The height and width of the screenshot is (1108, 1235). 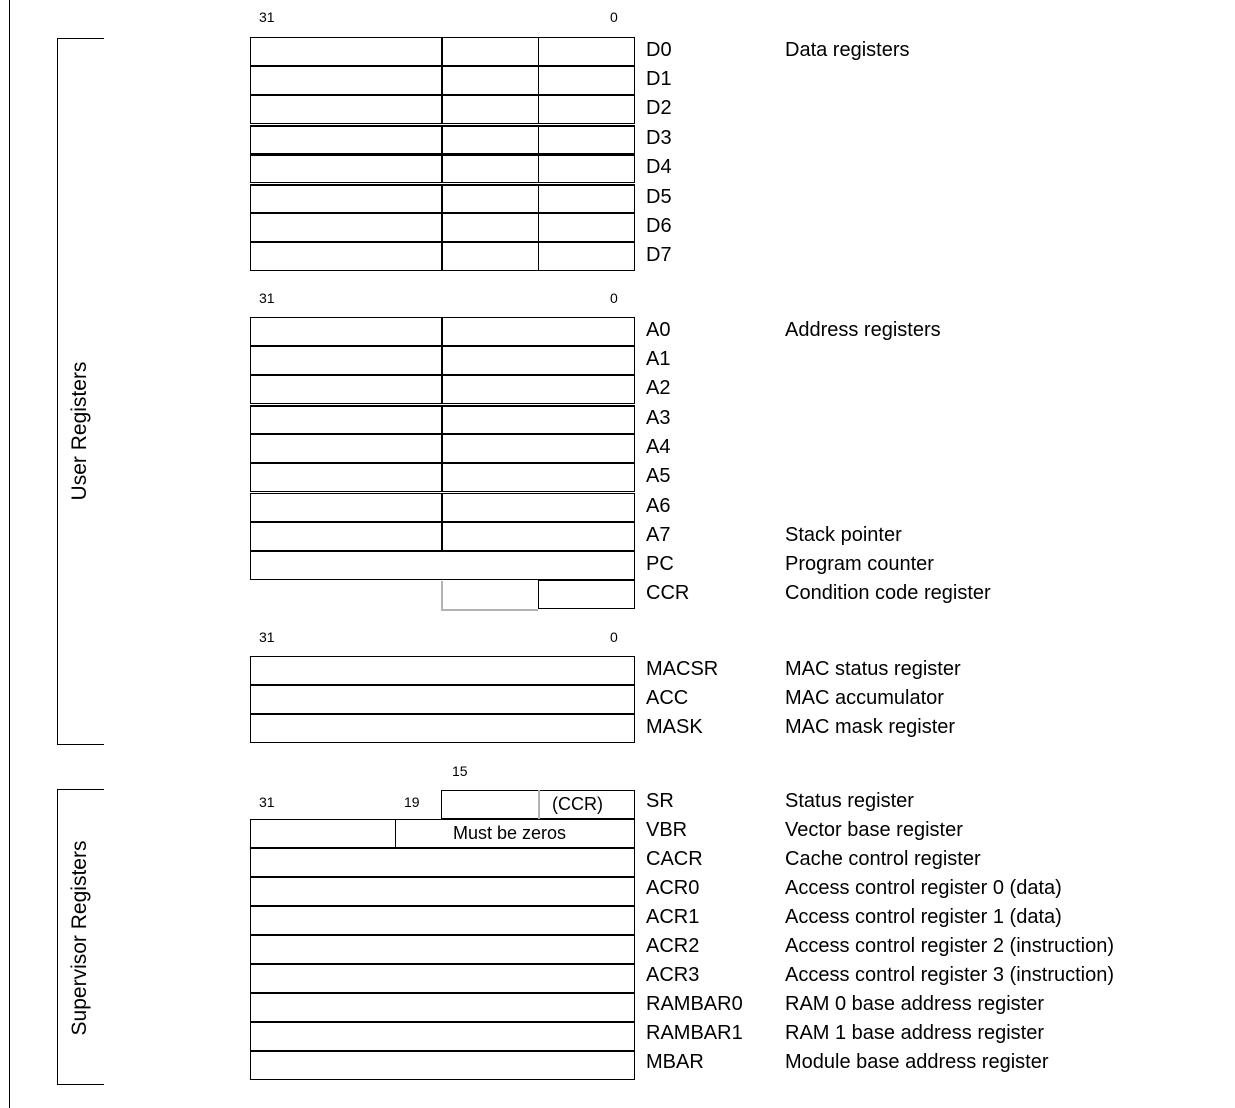 I want to click on register-description: MAC accumulator, so click(x=864, y=698).